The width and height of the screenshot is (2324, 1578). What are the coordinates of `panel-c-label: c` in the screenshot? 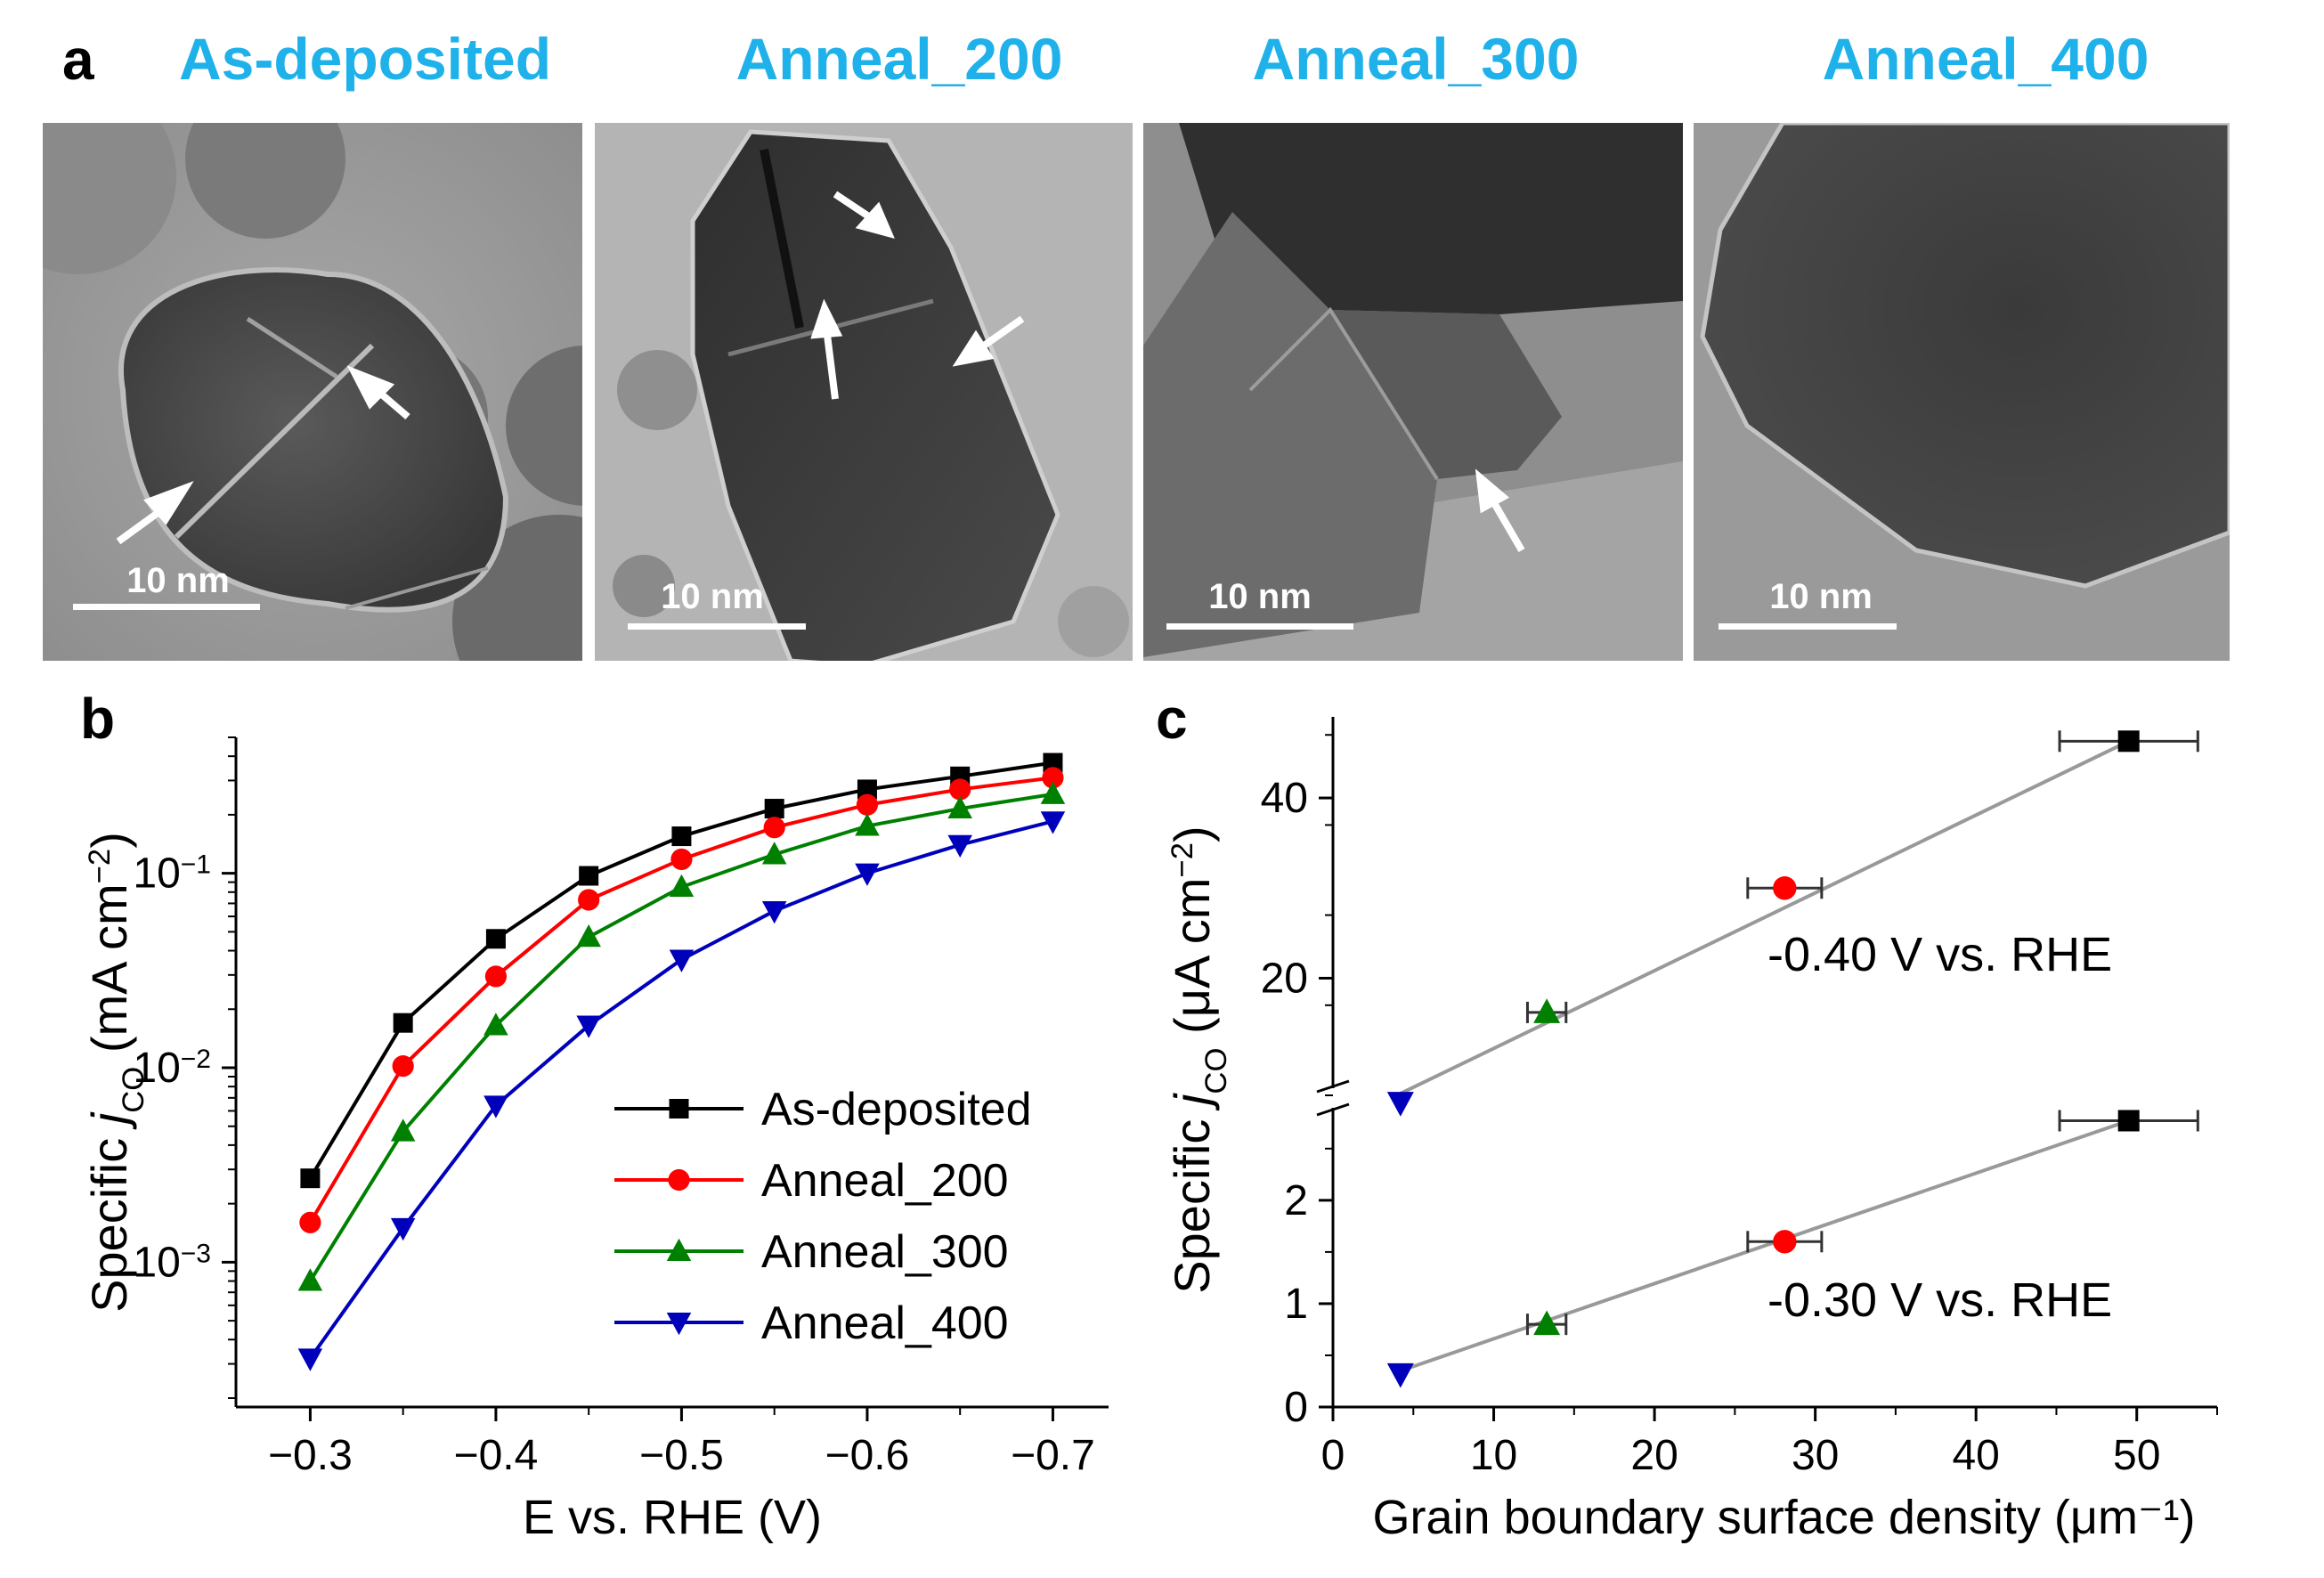 It's located at (1172, 719).